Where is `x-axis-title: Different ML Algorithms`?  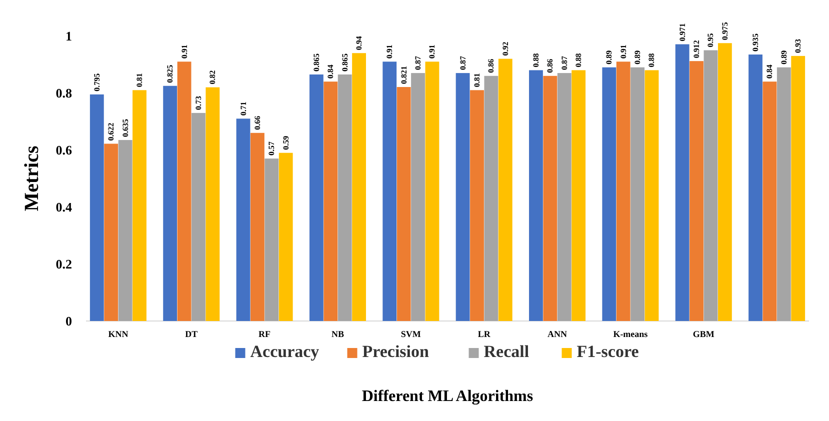
x-axis-title: Different ML Algorithms is located at coordinates (448, 396).